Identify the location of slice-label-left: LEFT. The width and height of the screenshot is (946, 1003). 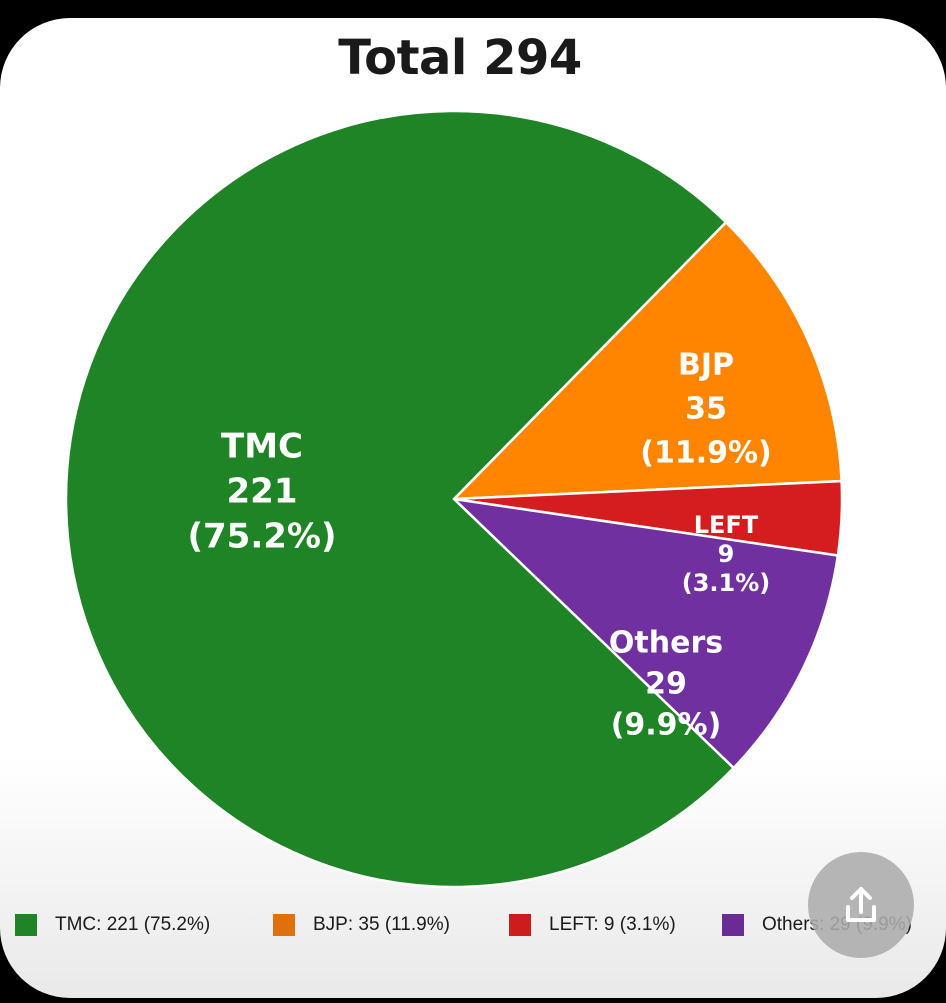
(726, 525).